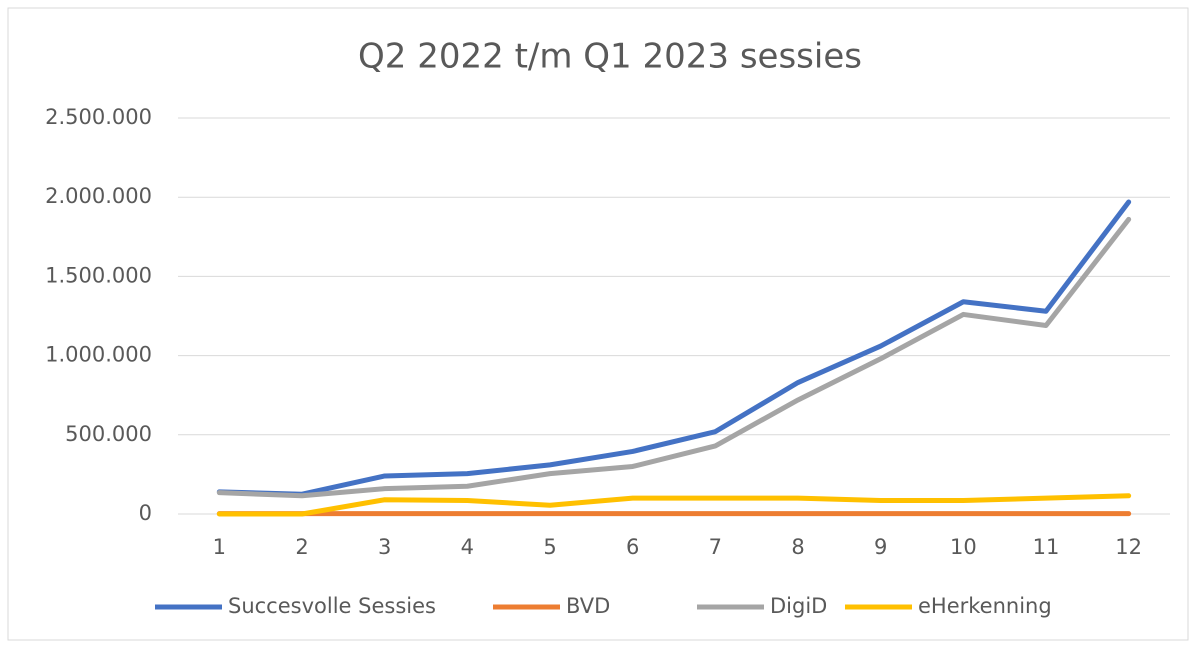 The image size is (1196, 648). What do you see at coordinates (301, 547) in the screenshot?
I see `x-tick-label: 2` at bounding box center [301, 547].